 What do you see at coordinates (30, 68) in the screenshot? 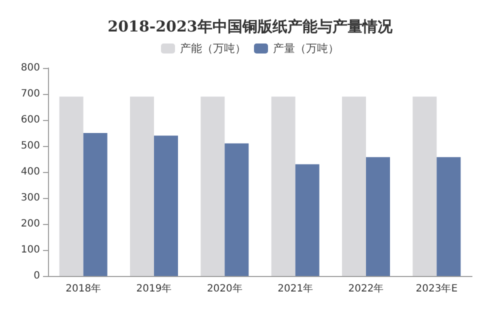
I see `y-tick-label: 800` at bounding box center [30, 68].